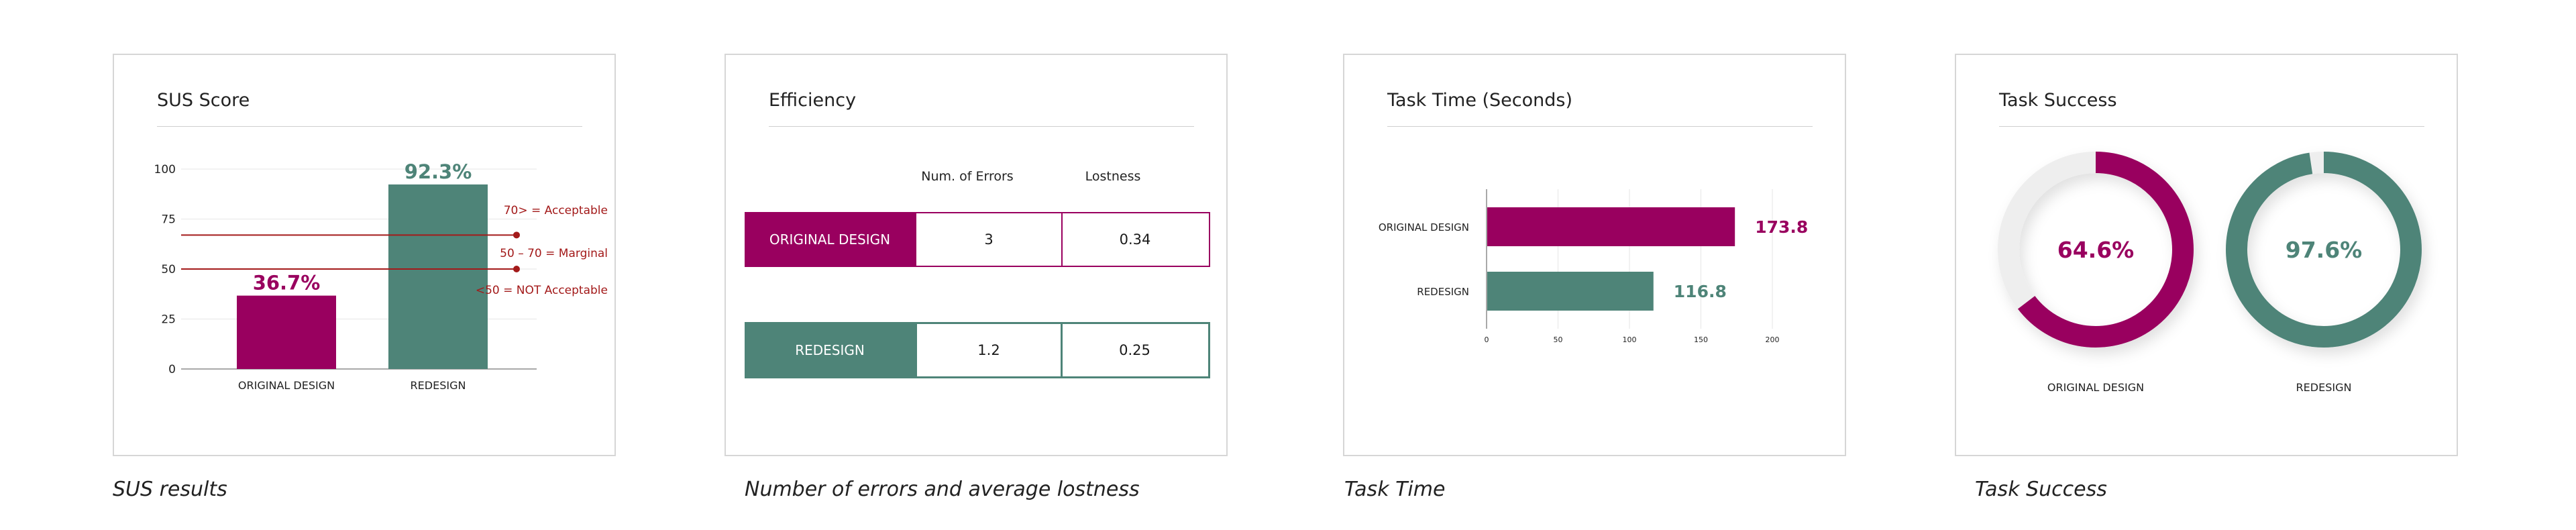  What do you see at coordinates (554, 253) in the screenshot?
I see `threshold-annotation: 50 – 70 = Marginal` at bounding box center [554, 253].